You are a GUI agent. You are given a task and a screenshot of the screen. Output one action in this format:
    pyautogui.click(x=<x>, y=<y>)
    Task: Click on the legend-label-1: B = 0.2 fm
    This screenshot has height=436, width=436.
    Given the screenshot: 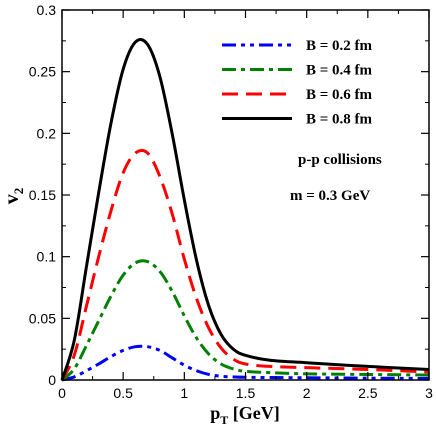 What is the action you would take?
    pyautogui.click(x=339, y=46)
    